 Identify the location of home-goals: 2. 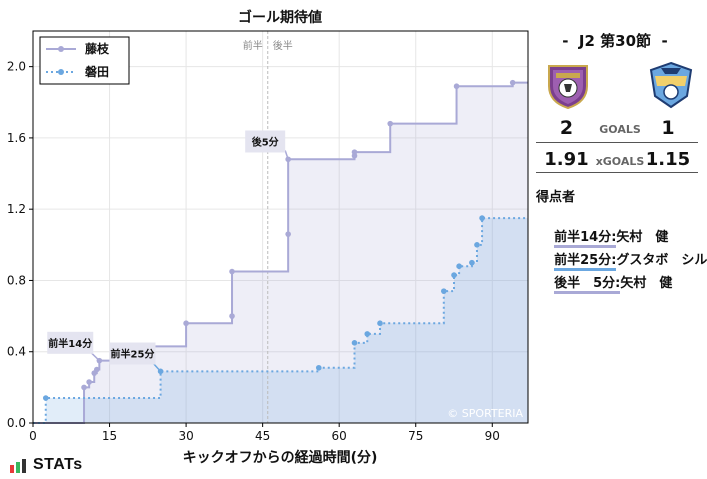
(566, 128).